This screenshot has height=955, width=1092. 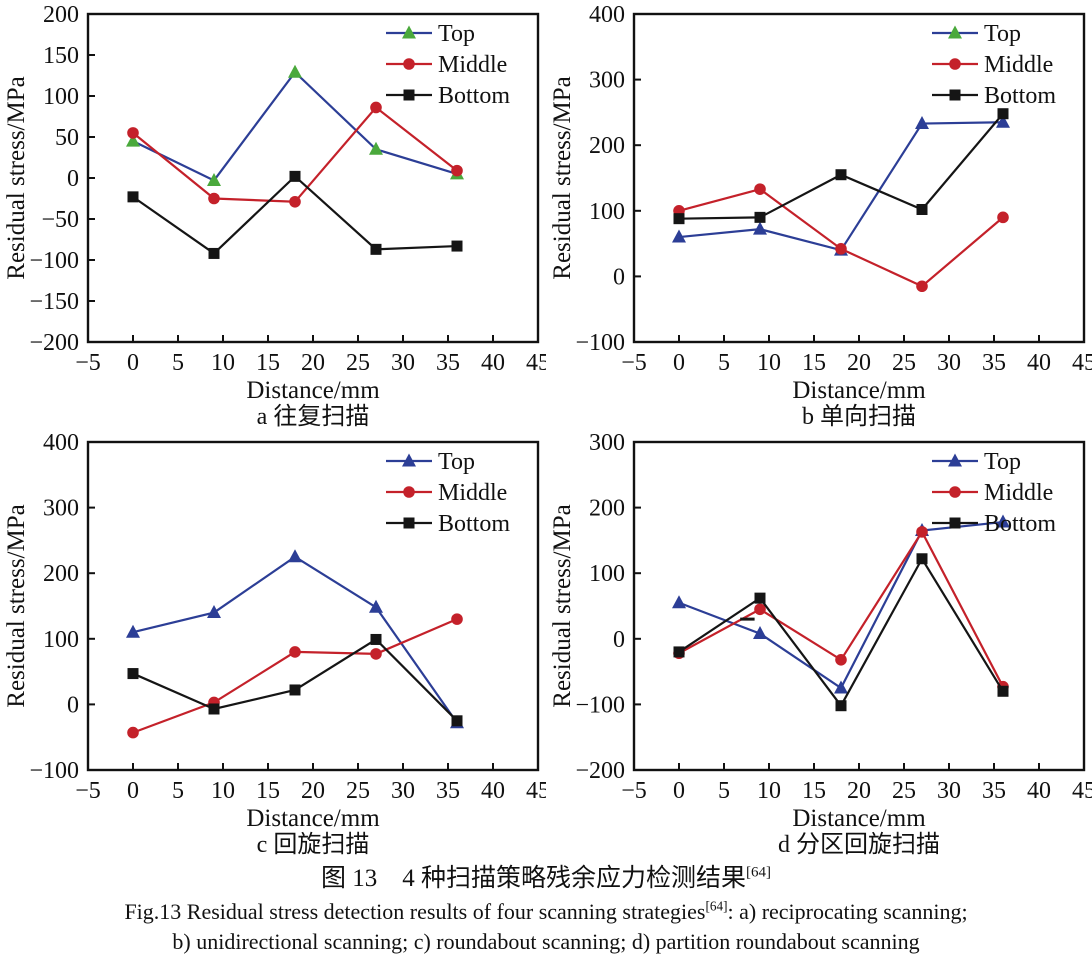 I want to click on series-line-top, so click(x=841, y=186).